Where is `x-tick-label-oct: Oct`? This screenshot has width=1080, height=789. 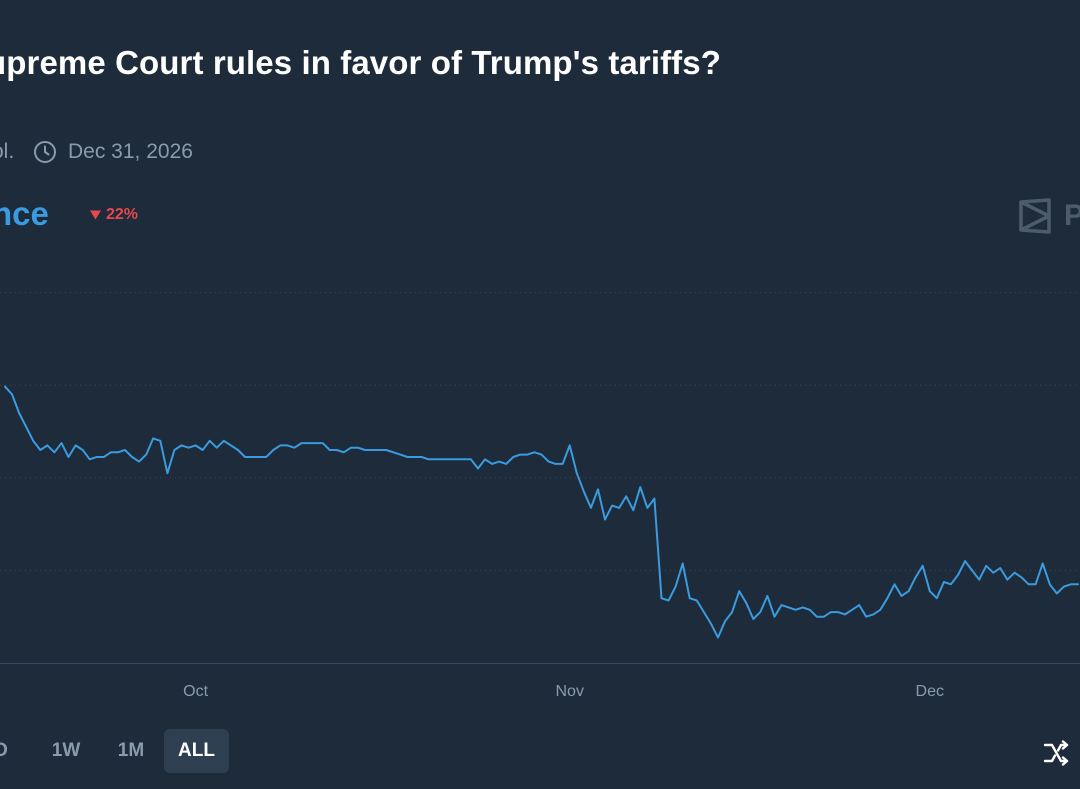
x-tick-label-oct: Oct is located at coordinates (195, 691).